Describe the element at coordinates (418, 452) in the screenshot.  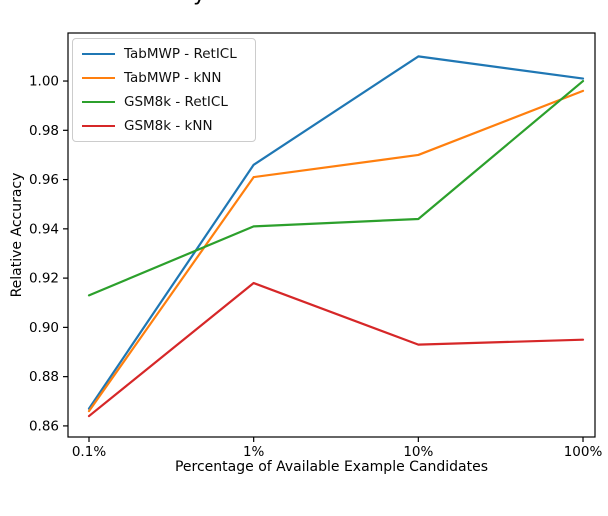
I see `x-tick-label: 10%` at that location.